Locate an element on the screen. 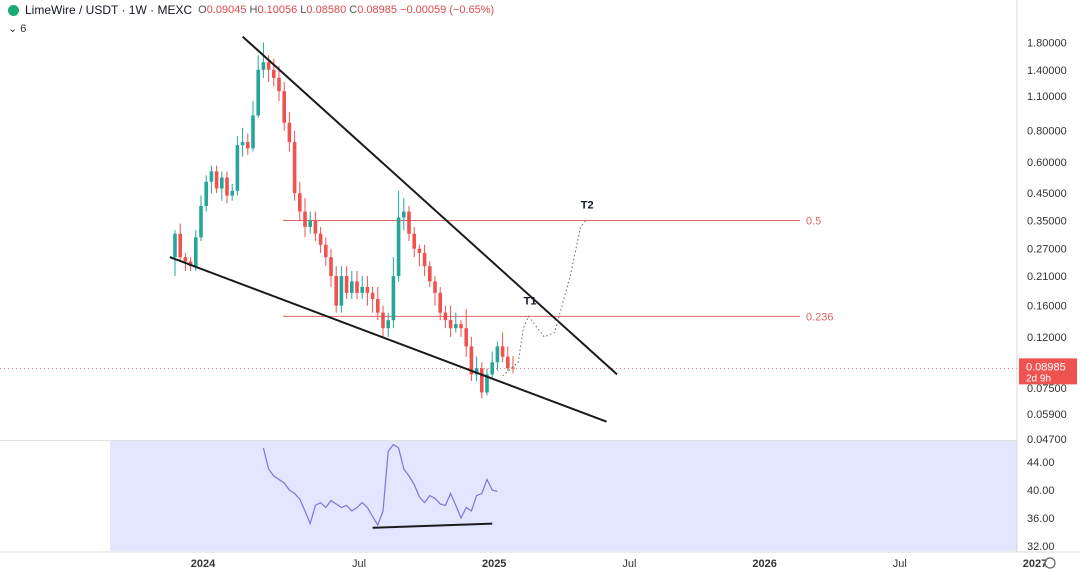 The width and height of the screenshot is (1080, 573). rsi-tick-label: 32.00 is located at coordinates (1041, 547).